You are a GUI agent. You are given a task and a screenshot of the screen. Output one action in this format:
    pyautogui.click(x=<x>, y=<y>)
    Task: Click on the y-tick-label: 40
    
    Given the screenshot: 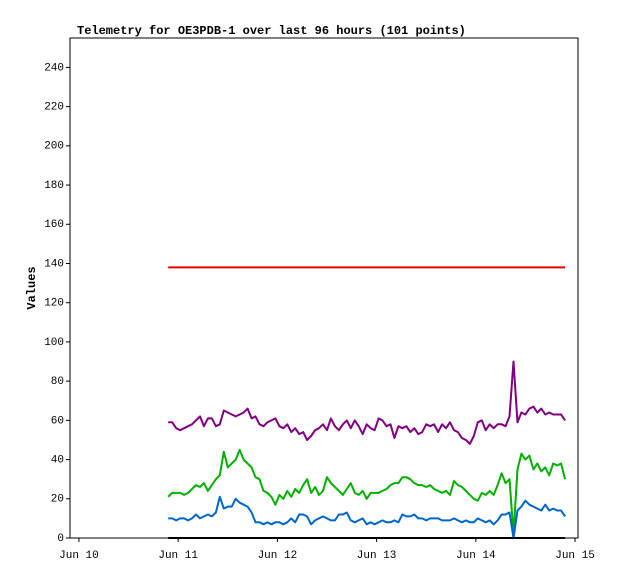 What is the action you would take?
    pyautogui.click(x=57, y=460)
    